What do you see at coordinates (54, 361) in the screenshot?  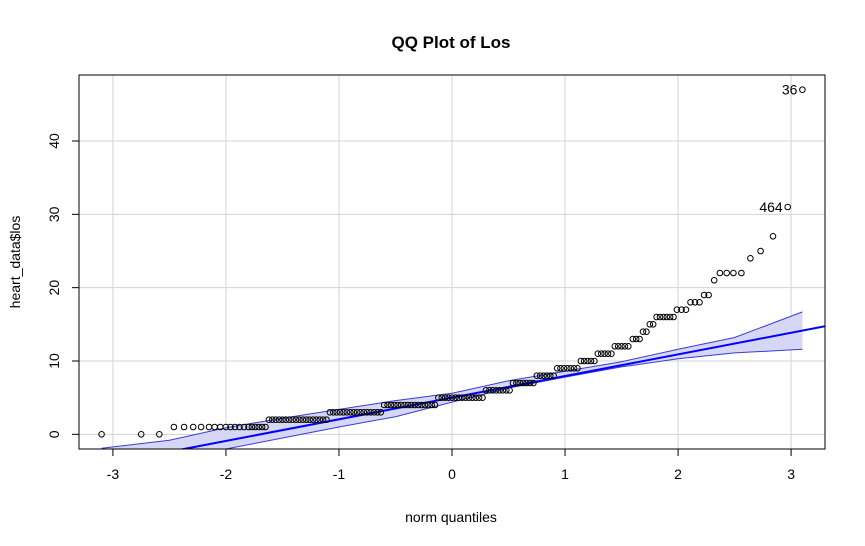 I see `y-tick-label: 10` at bounding box center [54, 361].